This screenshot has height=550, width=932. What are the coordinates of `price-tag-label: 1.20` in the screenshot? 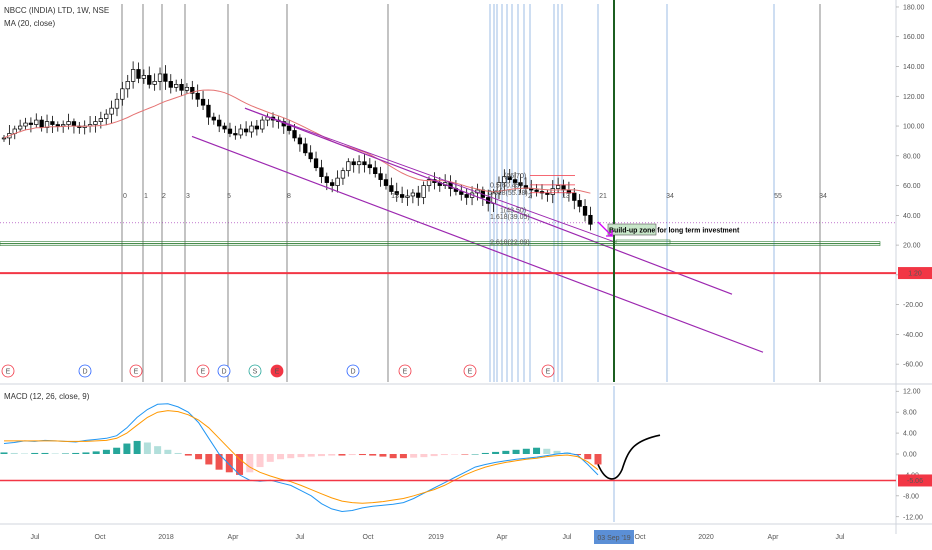 It's located at (915, 274).